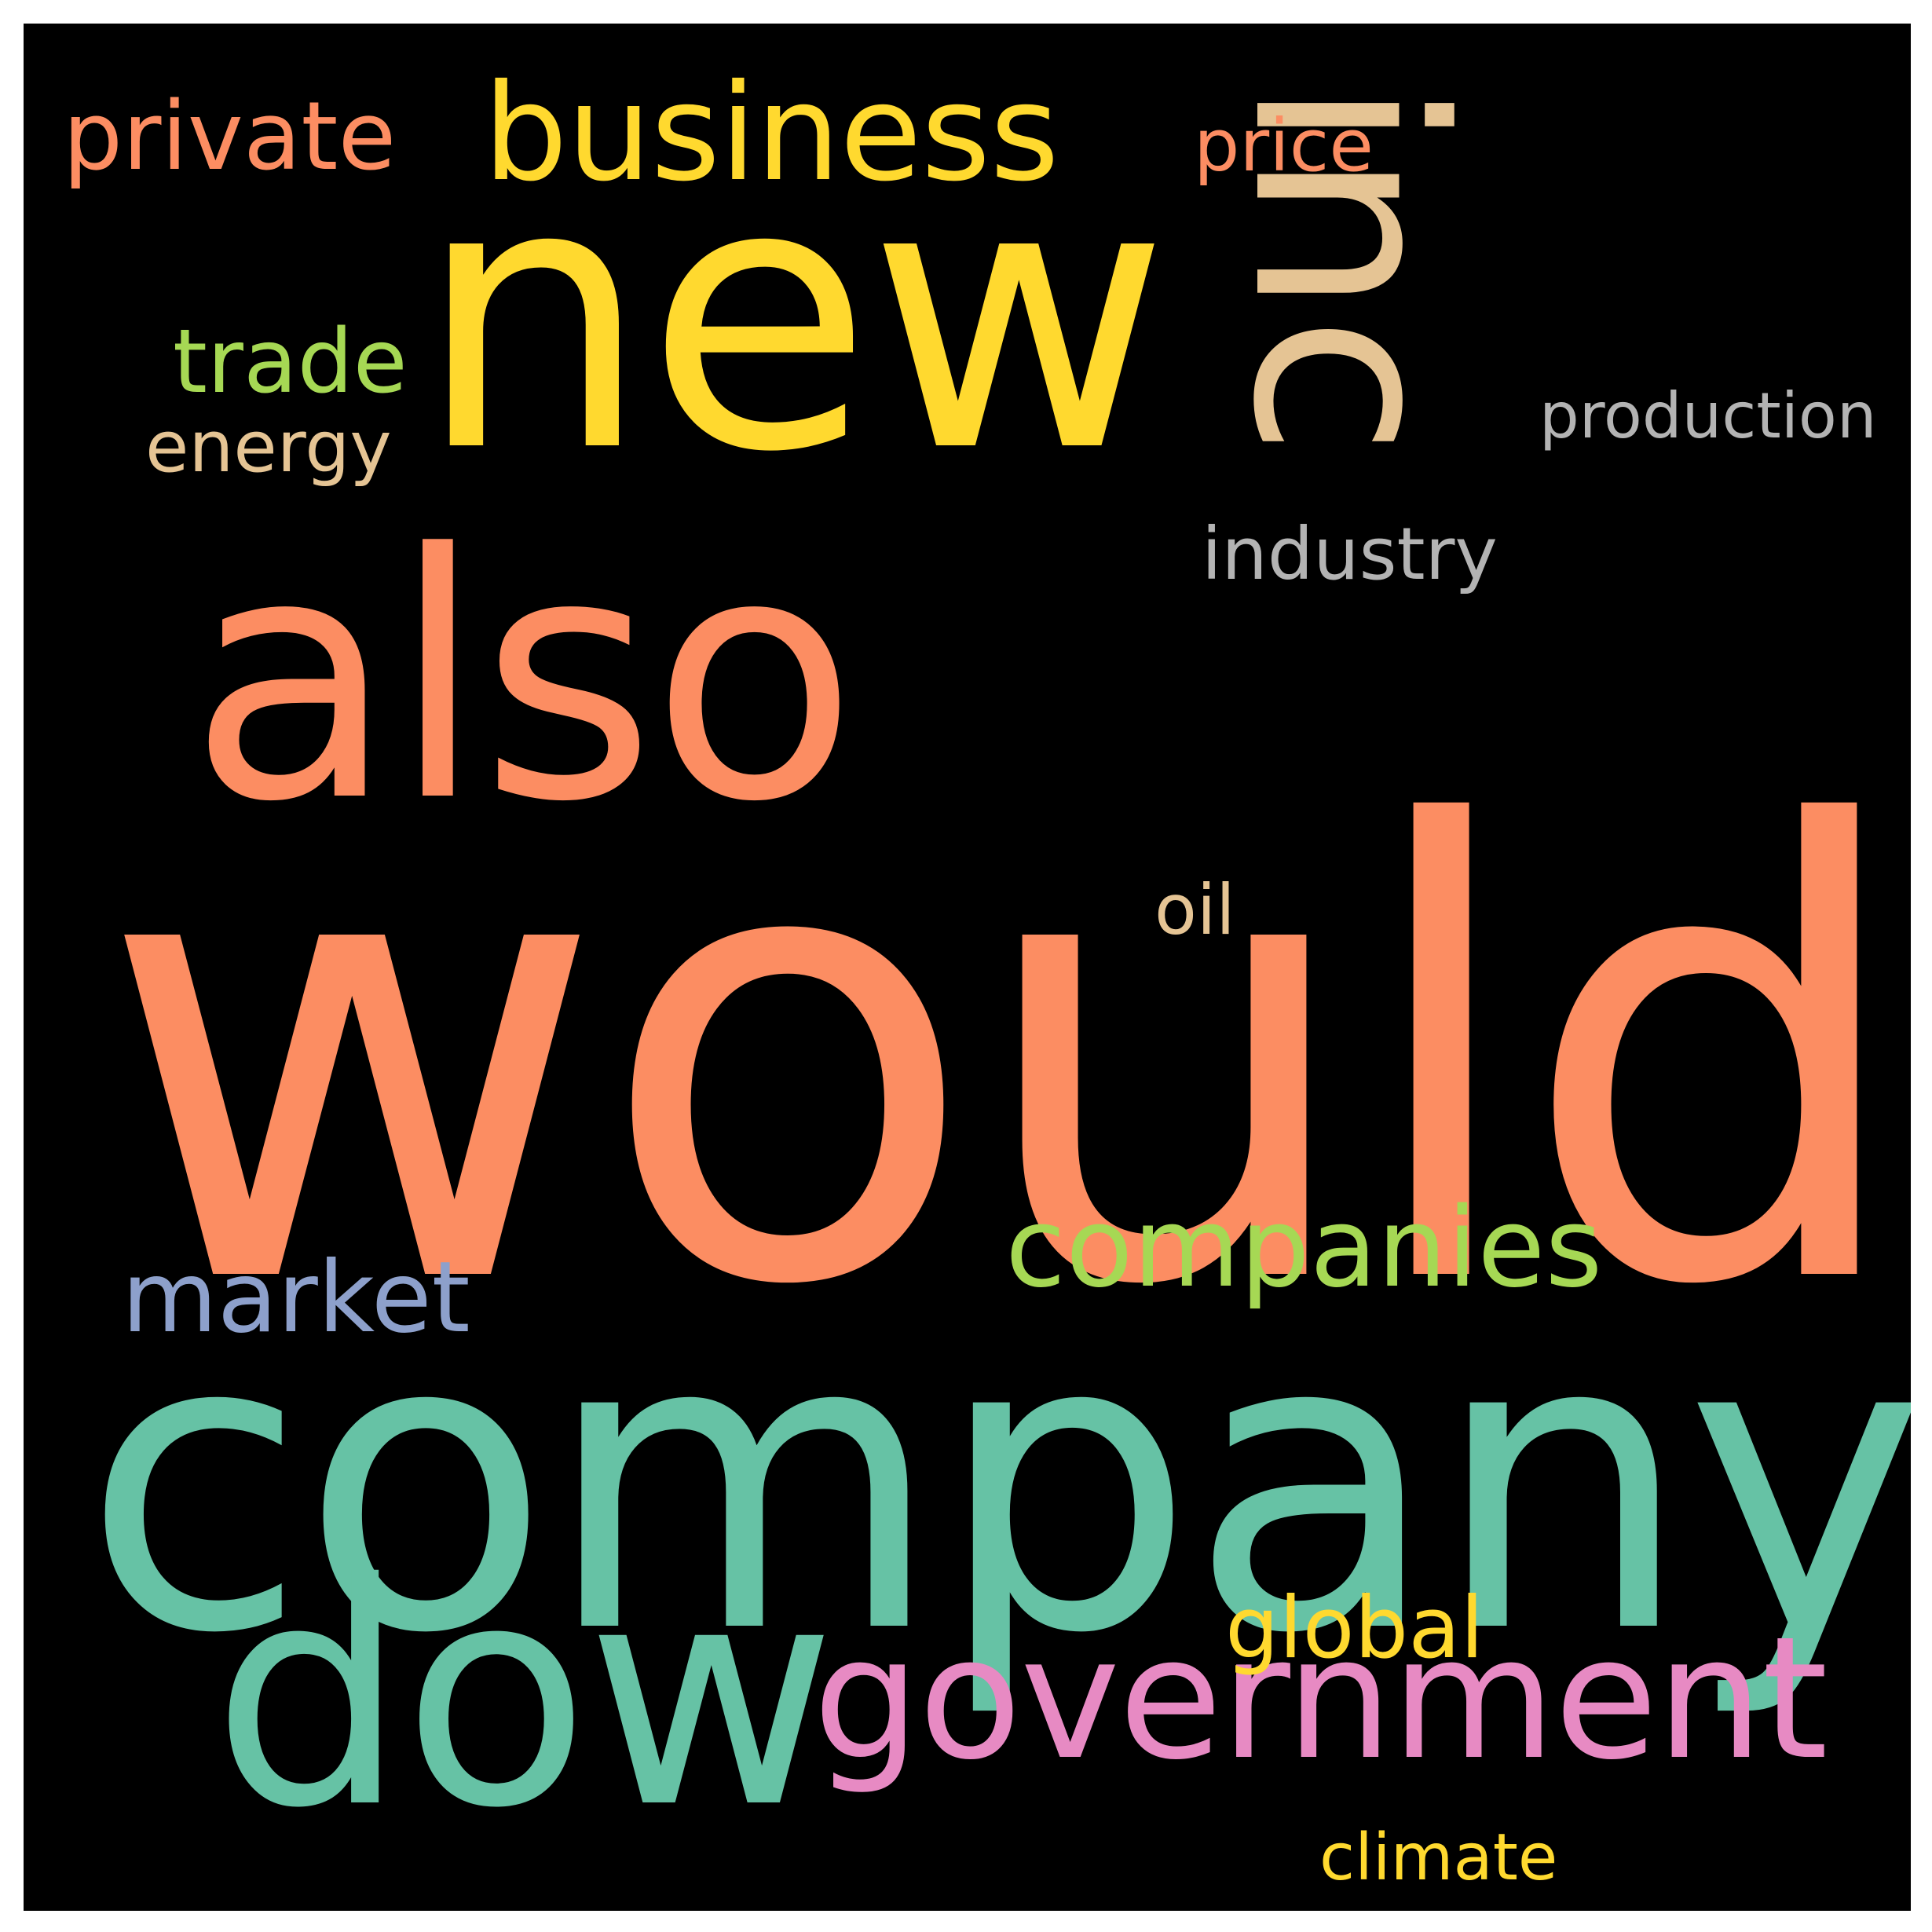  What do you see at coordinates (1438, 1858) in the screenshot?
I see `word-climate: climate` at bounding box center [1438, 1858].